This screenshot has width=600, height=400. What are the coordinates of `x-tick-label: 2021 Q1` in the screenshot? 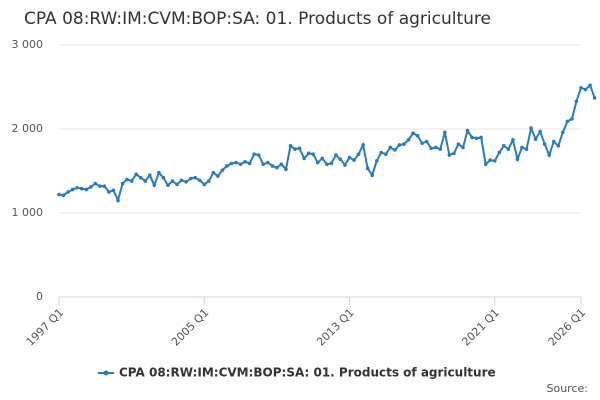 It's located at (480, 327).